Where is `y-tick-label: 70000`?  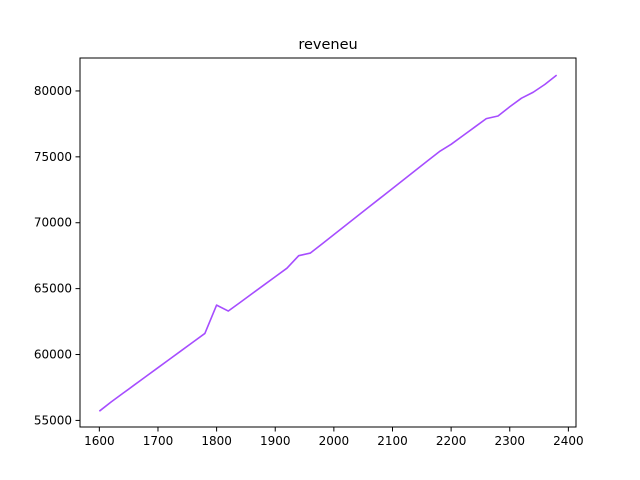 y-tick-label: 70000 is located at coordinates (53, 223).